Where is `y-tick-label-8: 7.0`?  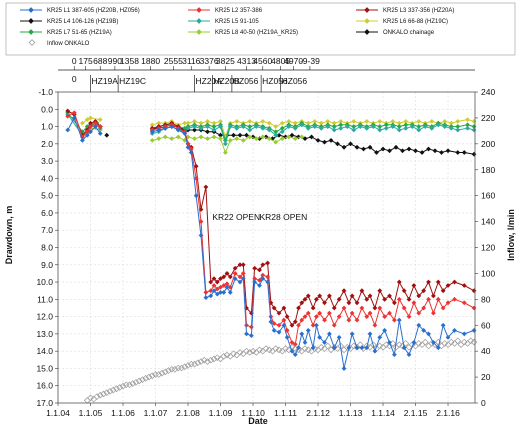 y-tick-label-8: 7.0 is located at coordinates (47, 230).